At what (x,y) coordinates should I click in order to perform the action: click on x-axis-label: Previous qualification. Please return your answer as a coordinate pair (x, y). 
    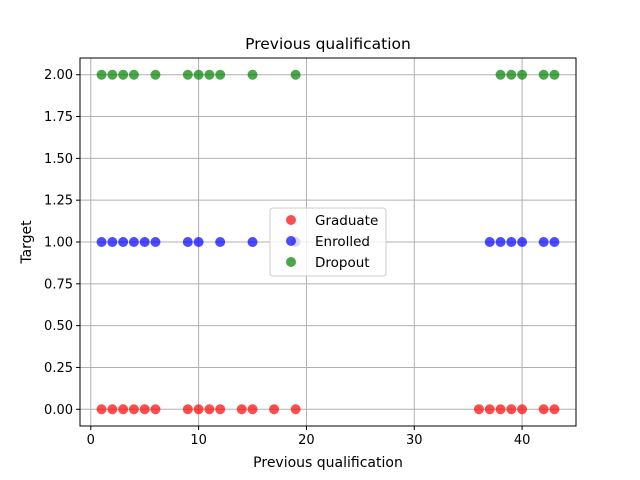
    Looking at the image, I should click on (328, 463).